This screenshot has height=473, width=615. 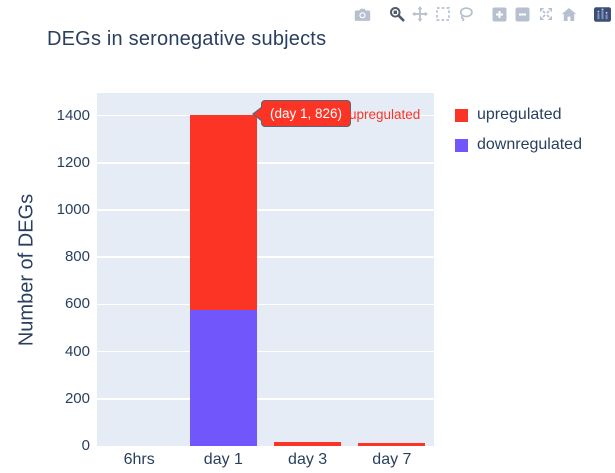 What do you see at coordinates (77, 351) in the screenshot?
I see `y-tick-label: 400` at bounding box center [77, 351].